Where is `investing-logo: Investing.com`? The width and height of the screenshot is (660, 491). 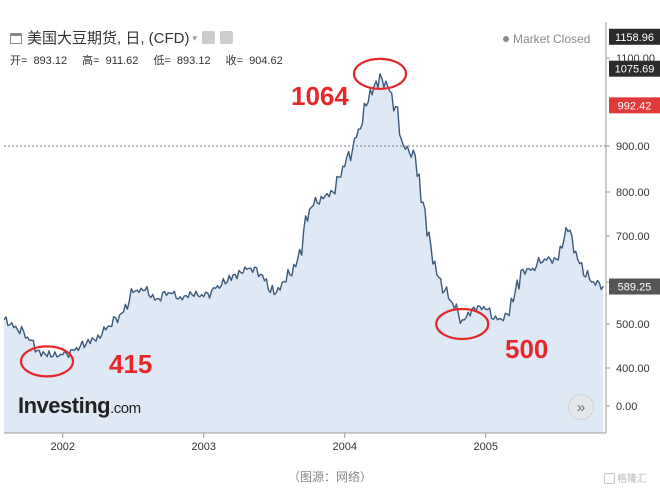
investing-logo: Investing.com is located at coordinates (79, 406).